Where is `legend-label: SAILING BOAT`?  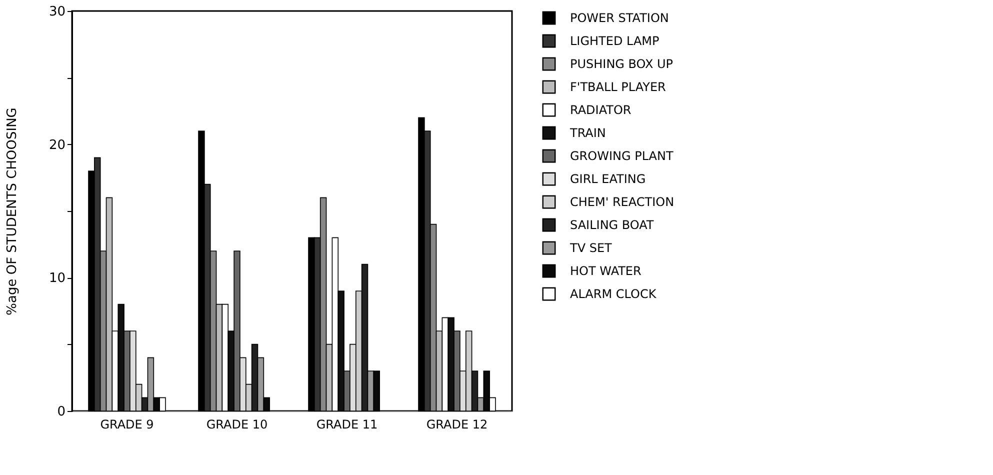
legend-label: SAILING BOAT is located at coordinates (612, 225).